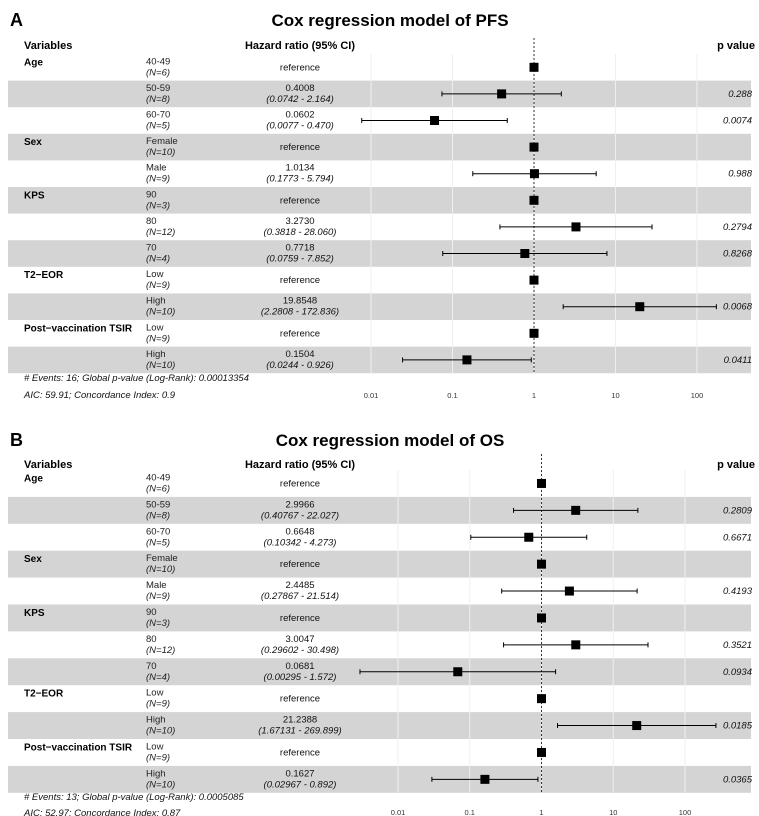 Image resolution: width=759 pixels, height=816 pixels. I want to click on level-label: 70, so click(151, 248).